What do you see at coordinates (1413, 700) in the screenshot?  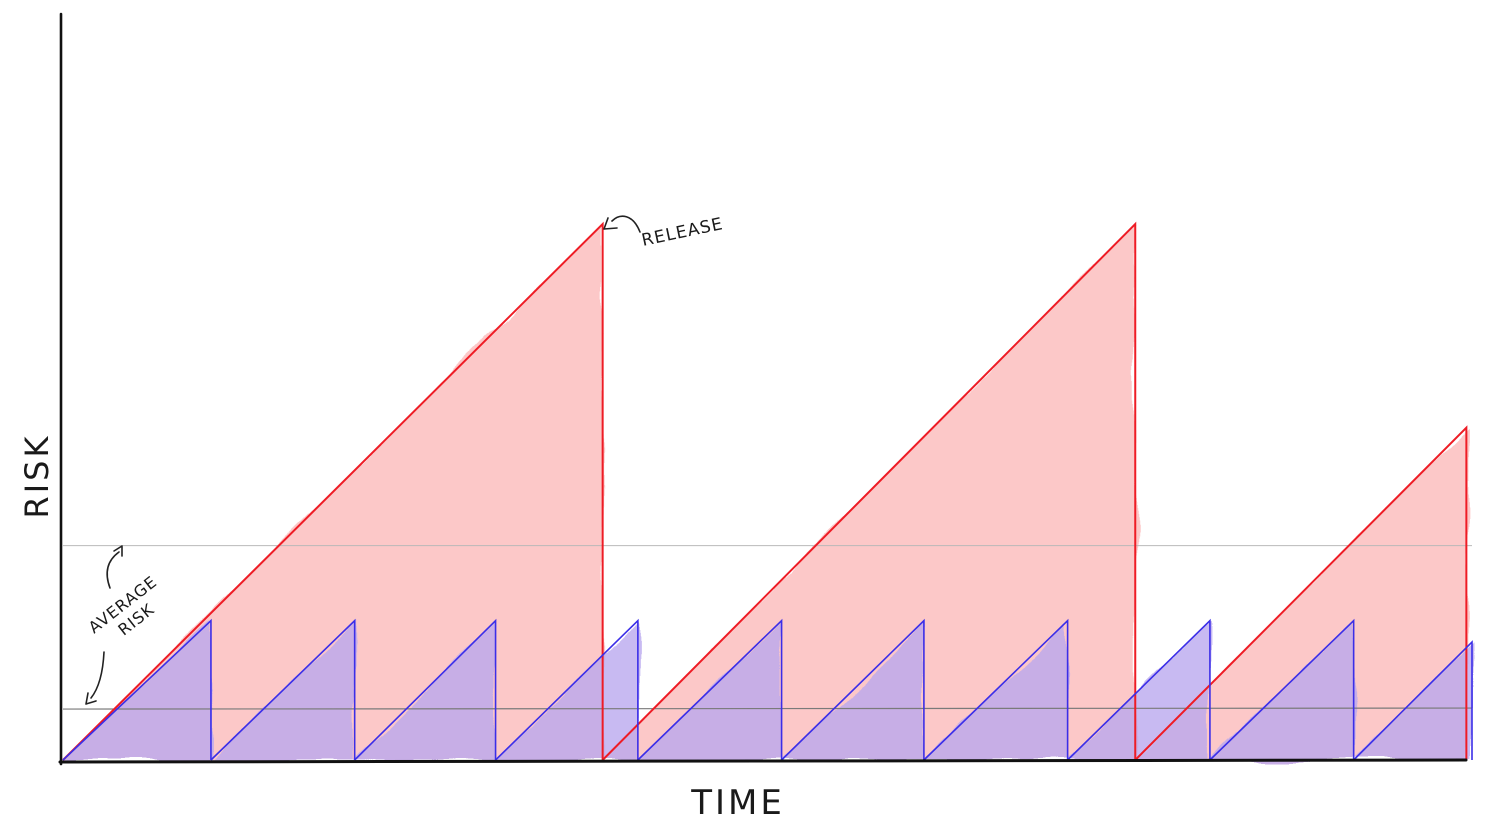 I see `small-cycle-9-line` at bounding box center [1413, 700].